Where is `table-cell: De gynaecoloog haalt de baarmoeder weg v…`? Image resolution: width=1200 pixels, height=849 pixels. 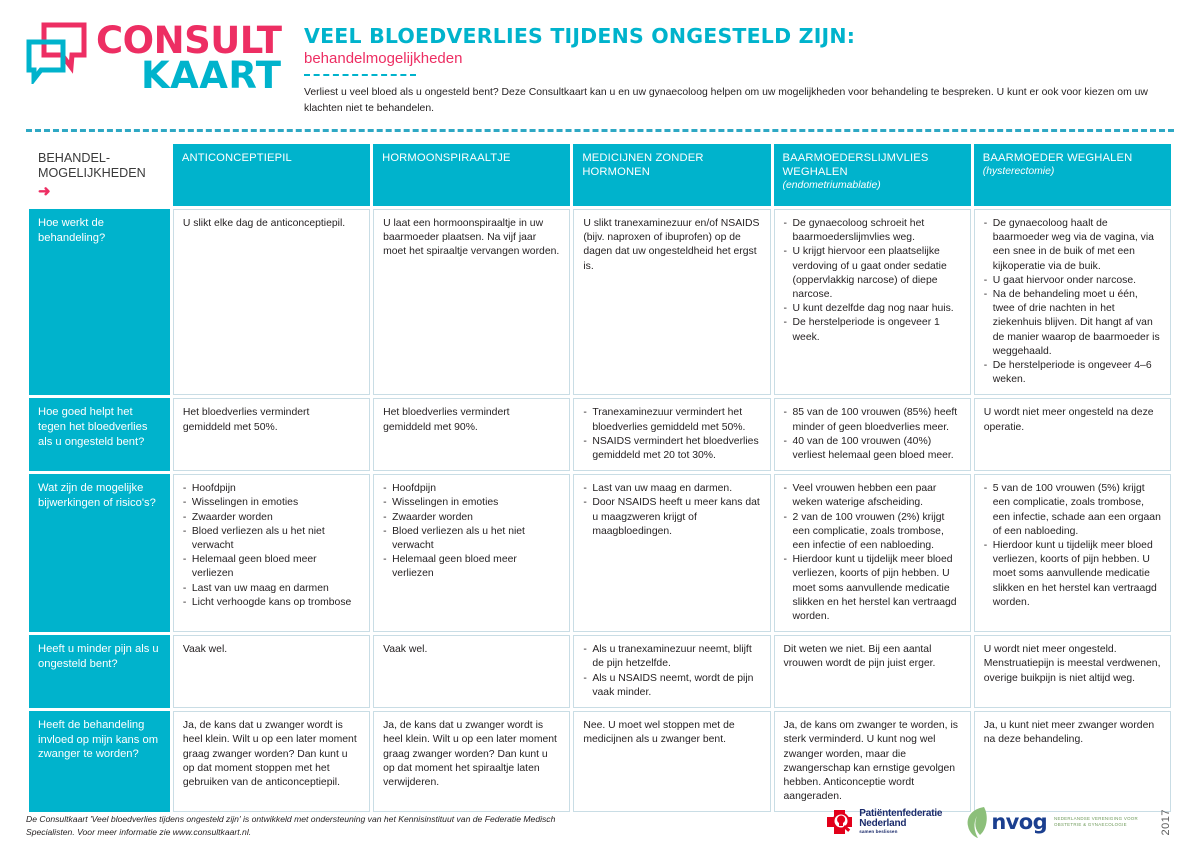 table-cell: De gynaecoloog haalt de baarmoeder weg v… is located at coordinates (1072, 302).